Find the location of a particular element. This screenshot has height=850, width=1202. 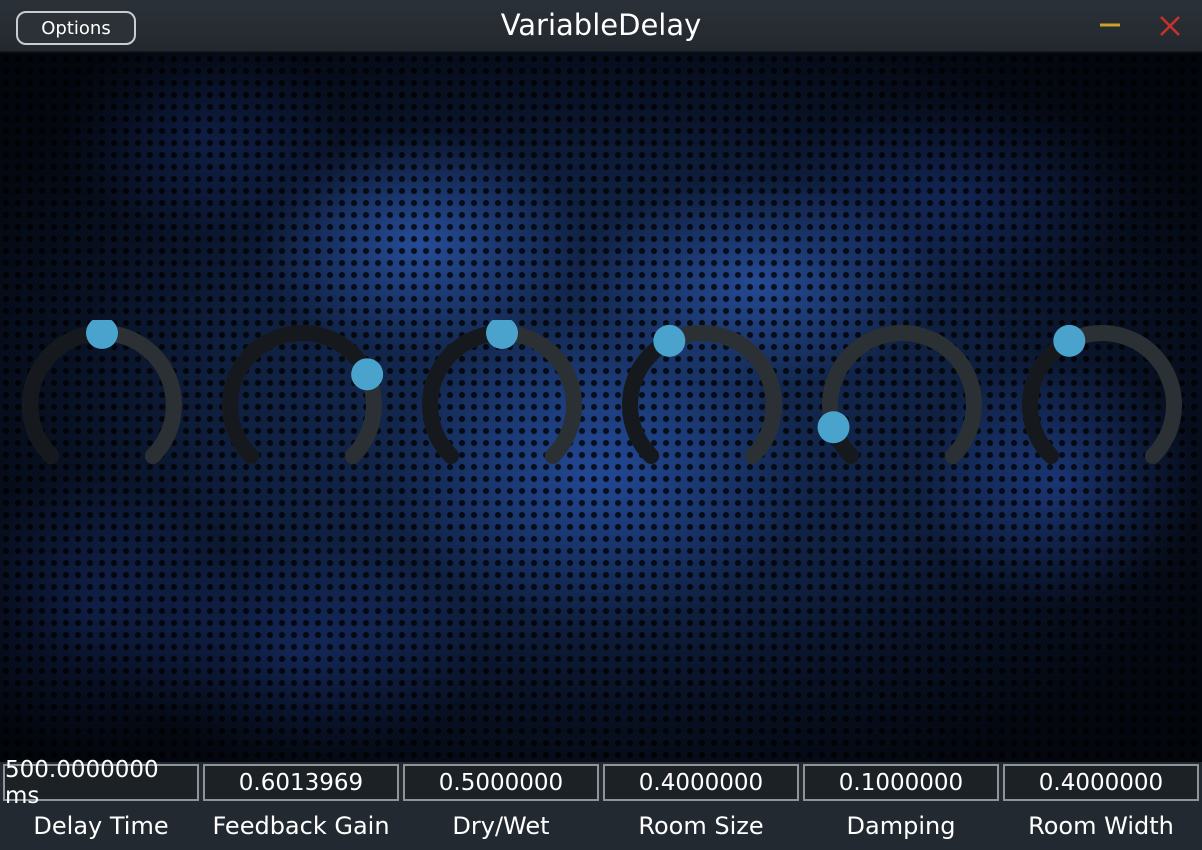

label-delay-time: Delay Time is located at coordinates (101, 826).